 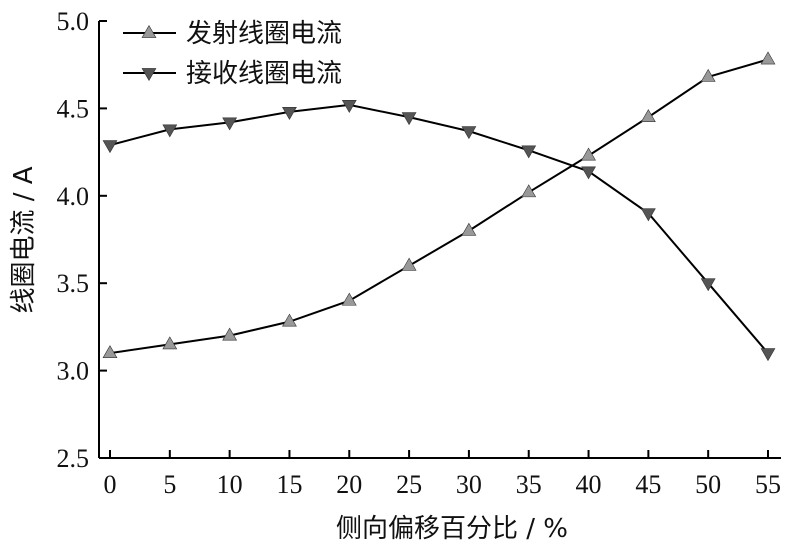 I want to click on y-tick-label: 2.5, so click(x=73, y=458).